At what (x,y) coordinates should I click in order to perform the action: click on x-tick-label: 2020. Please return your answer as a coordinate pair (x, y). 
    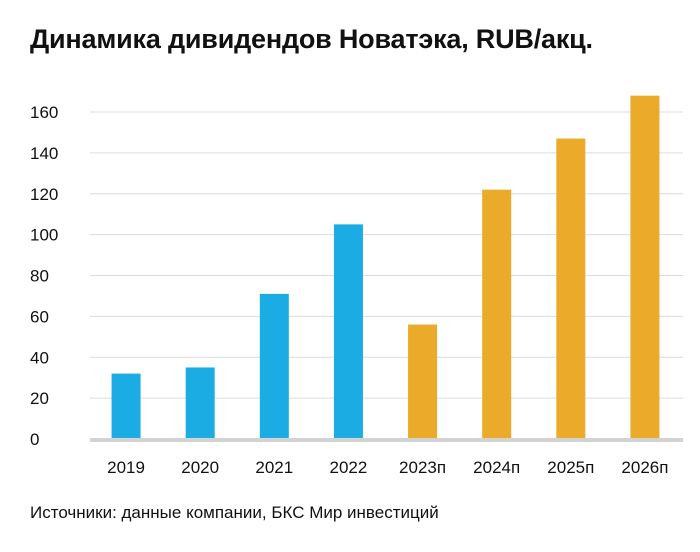
    Looking at the image, I should click on (200, 467).